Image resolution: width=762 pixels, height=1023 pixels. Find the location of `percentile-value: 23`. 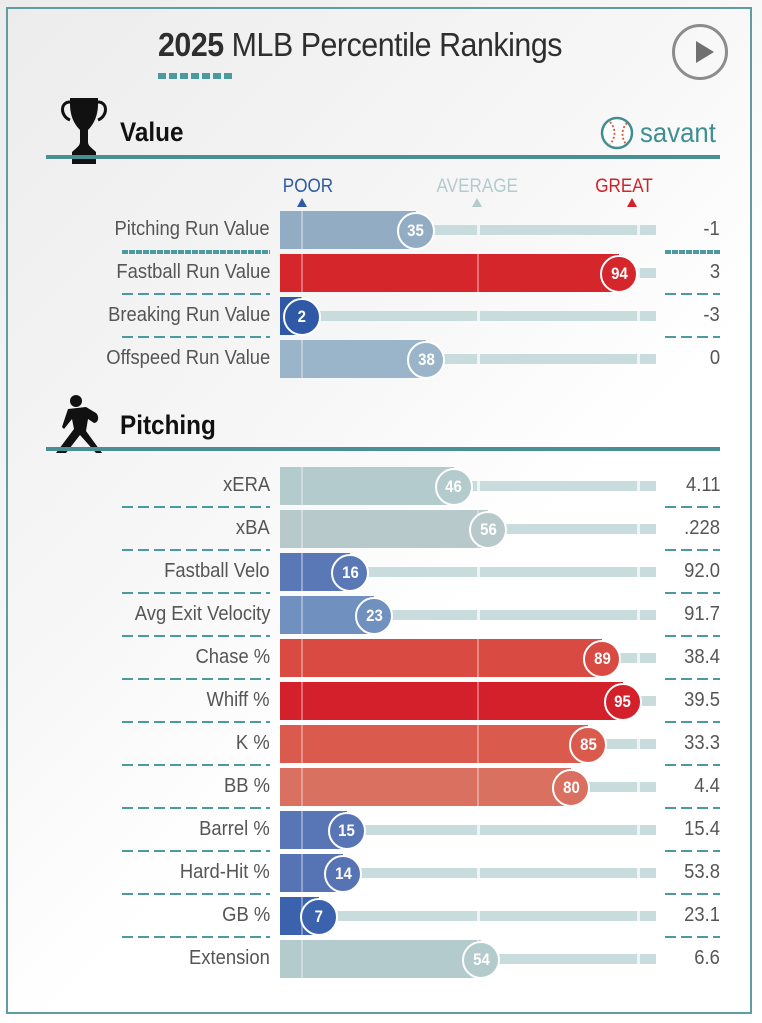

percentile-value: 23 is located at coordinates (374, 615).